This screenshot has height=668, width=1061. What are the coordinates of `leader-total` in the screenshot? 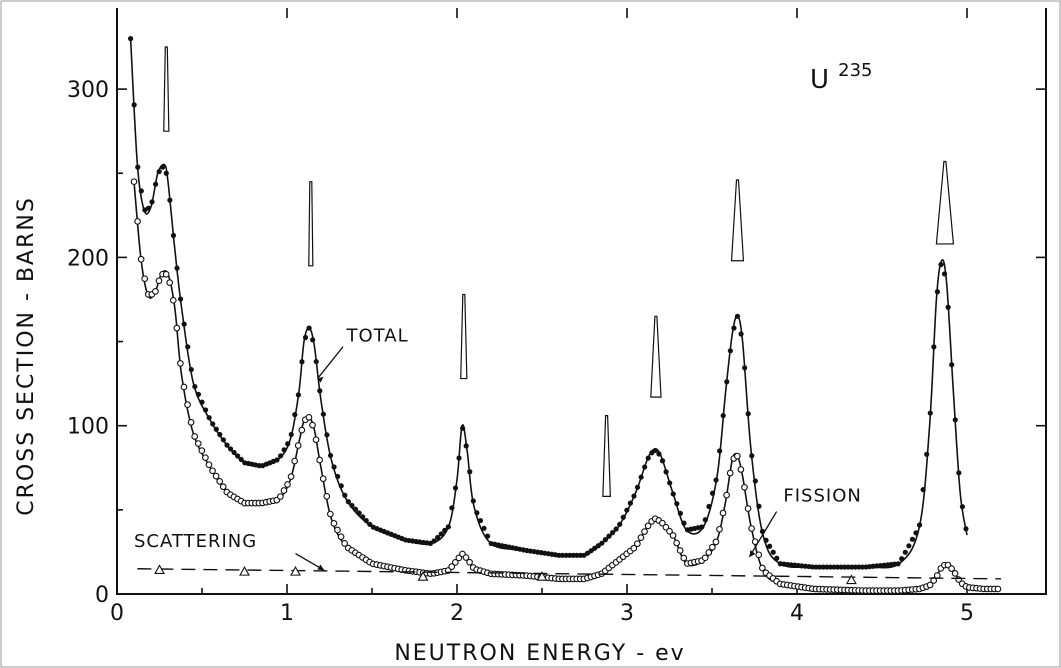 It's located at (330, 362).